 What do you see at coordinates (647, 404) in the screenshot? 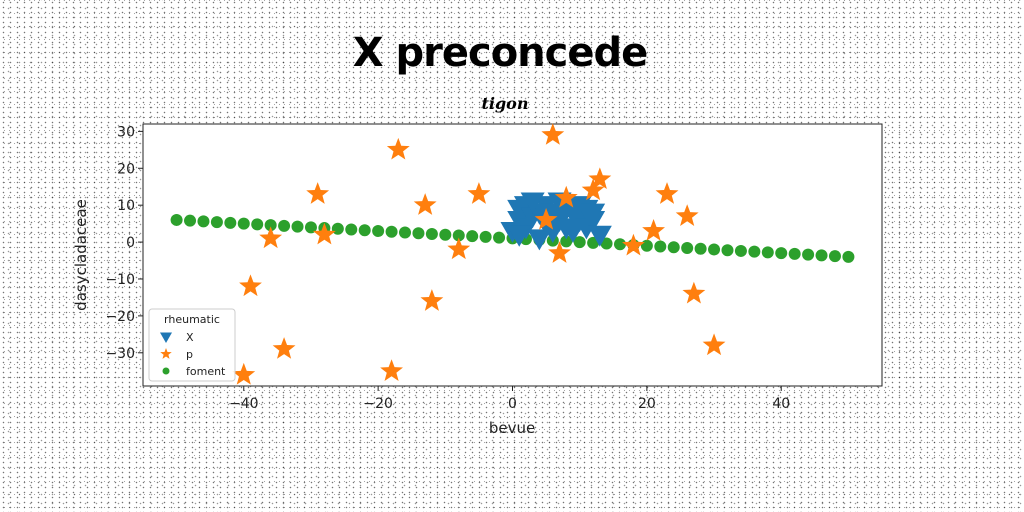
I see `x-tick-label: 20` at bounding box center [647, 404].